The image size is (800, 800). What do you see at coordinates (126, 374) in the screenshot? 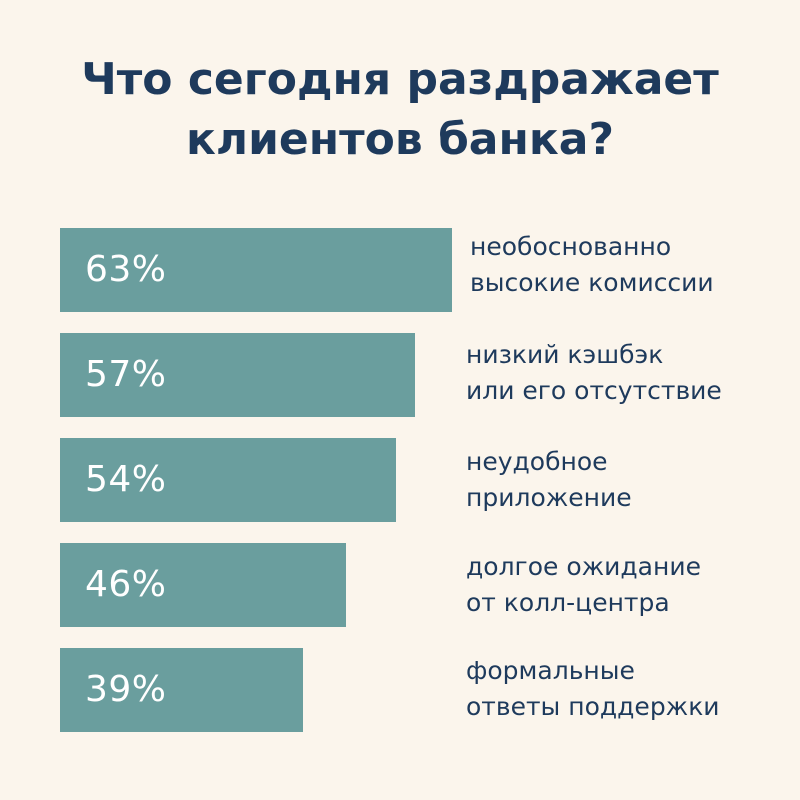
I see `bar-value-label-2: 57%` at bounding box center [126, 374].